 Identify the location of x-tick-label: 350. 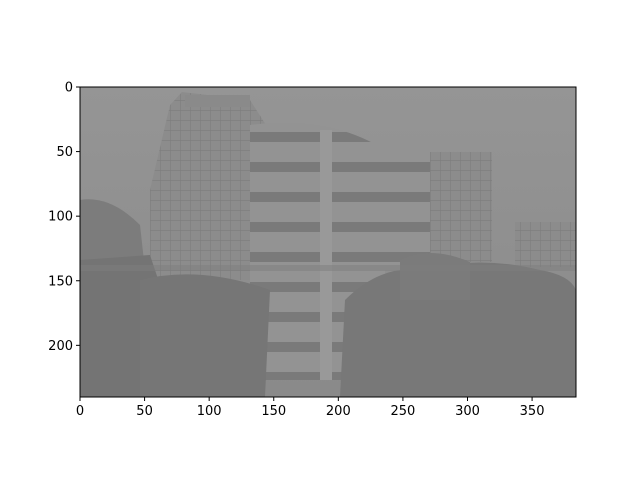
(532, 411).